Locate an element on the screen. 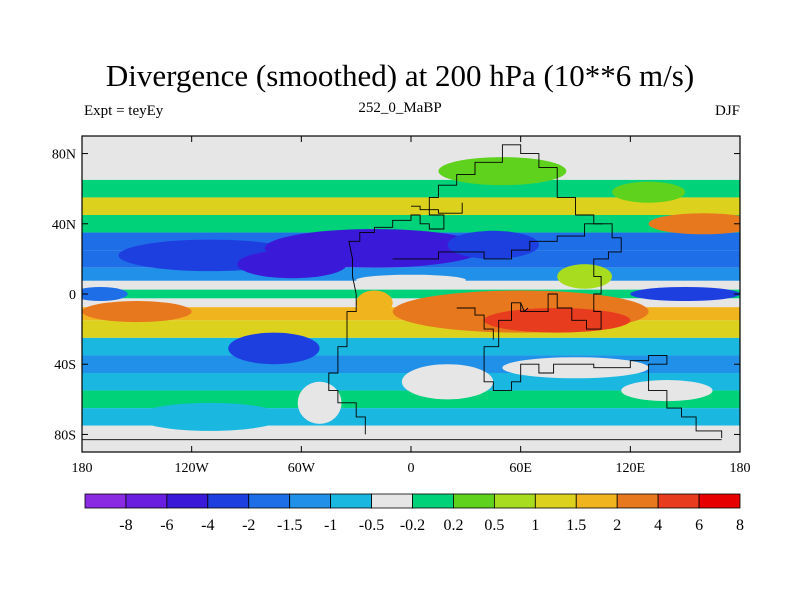  colorbar-label: -1.5 is located at coordinates (289, 525).